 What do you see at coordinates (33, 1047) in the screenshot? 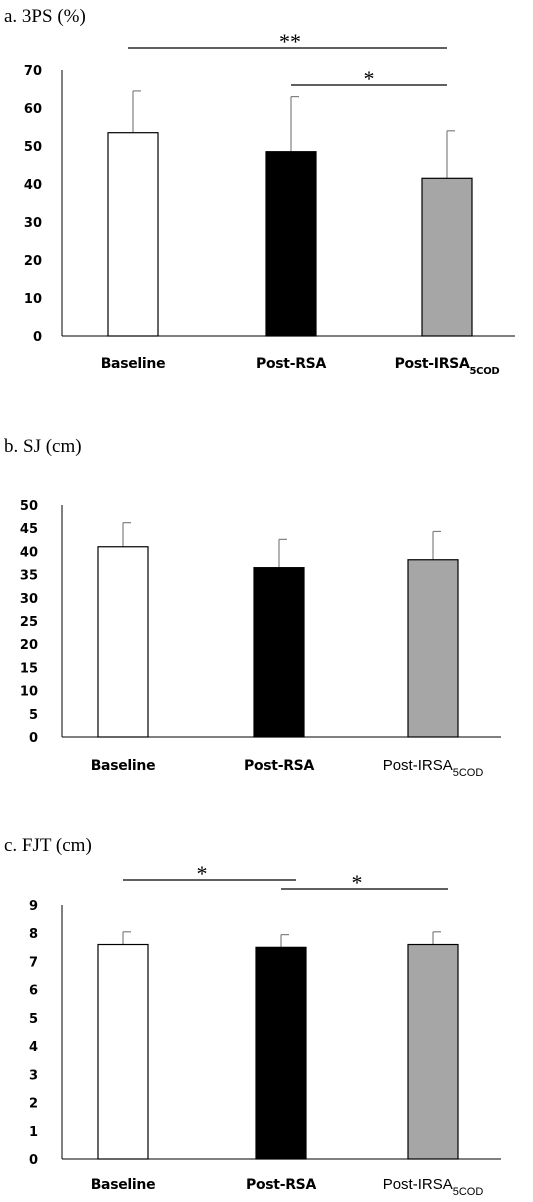
I see `y-tick-label: 4` at bounding box center [33, 1047].